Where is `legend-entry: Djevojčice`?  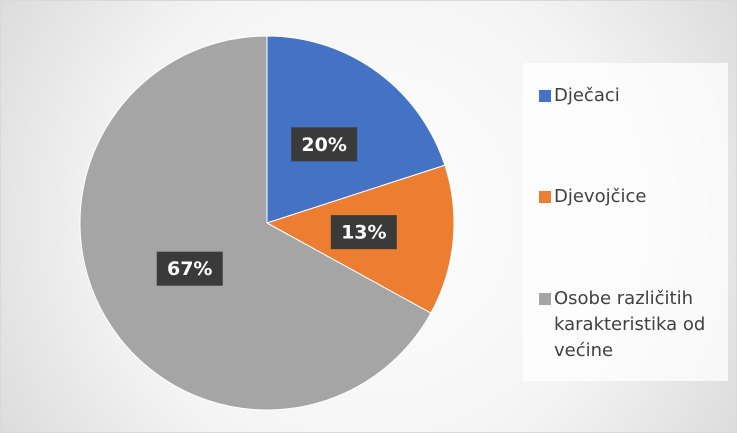
legend-entry: Djevojčice is located at coordinates (631, 197).